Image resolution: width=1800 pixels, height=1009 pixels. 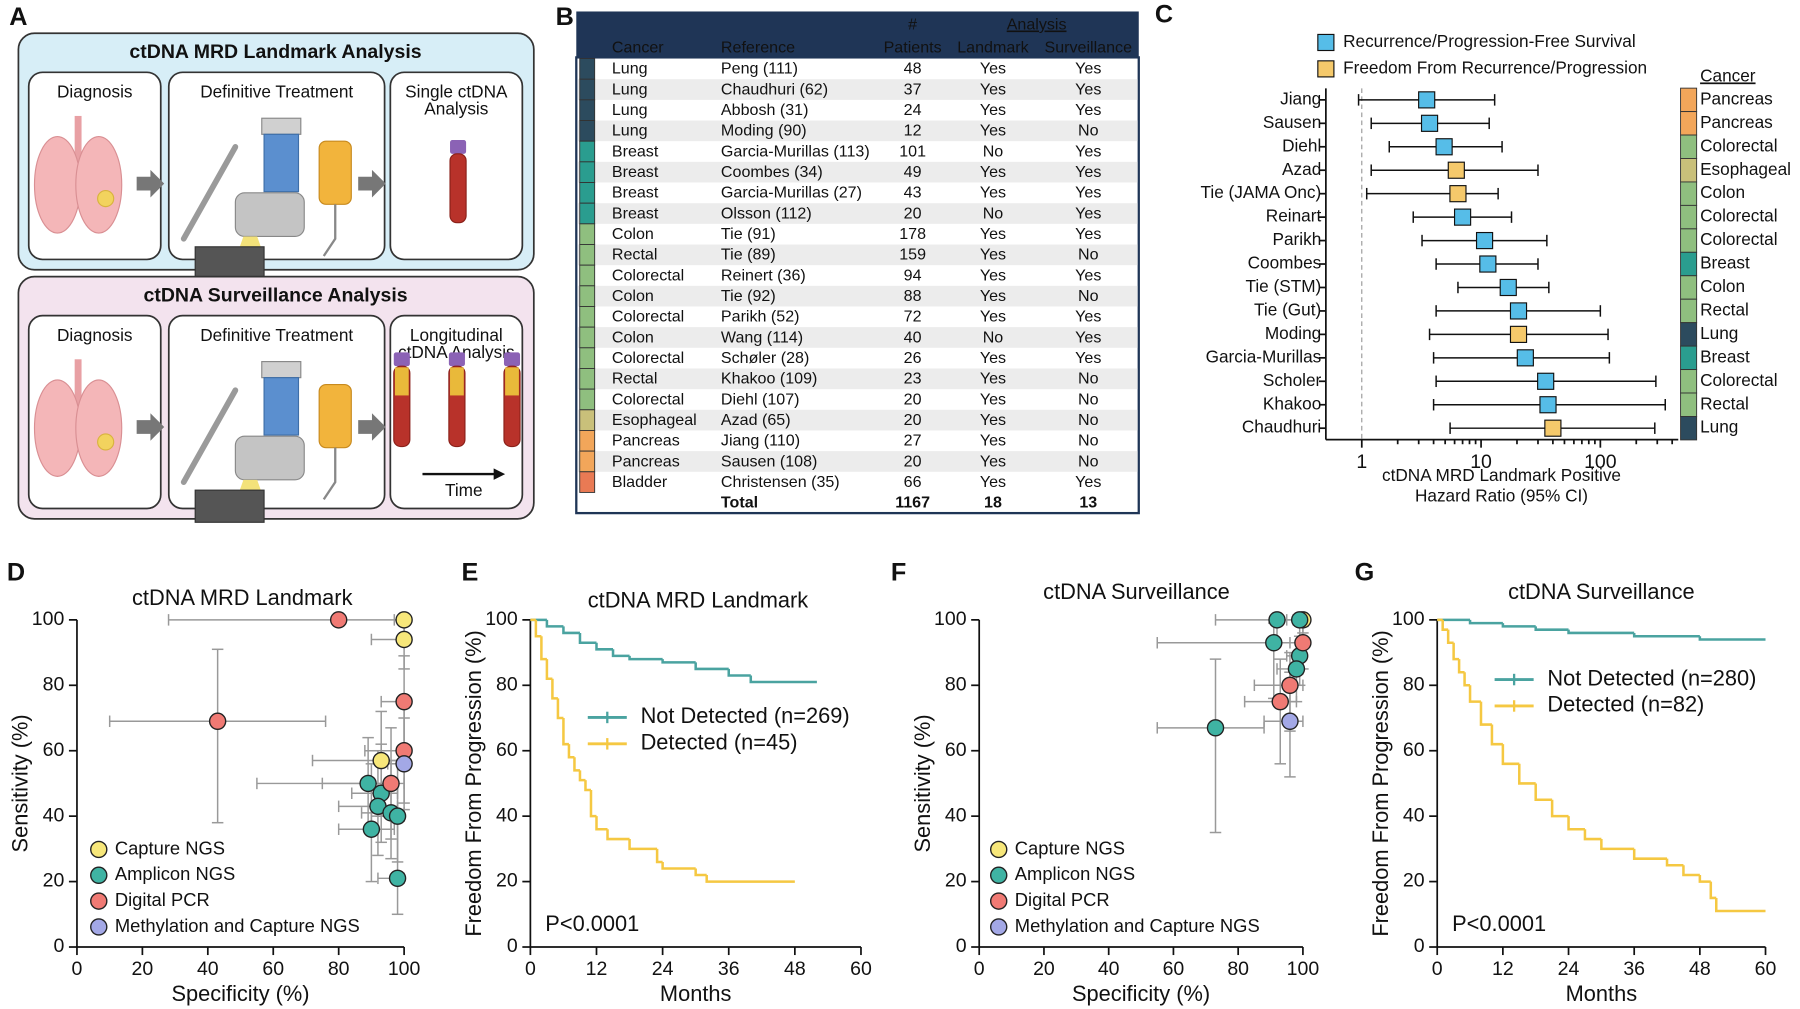 I want to click on table-cell: Lung, so click(x=630, y=110).